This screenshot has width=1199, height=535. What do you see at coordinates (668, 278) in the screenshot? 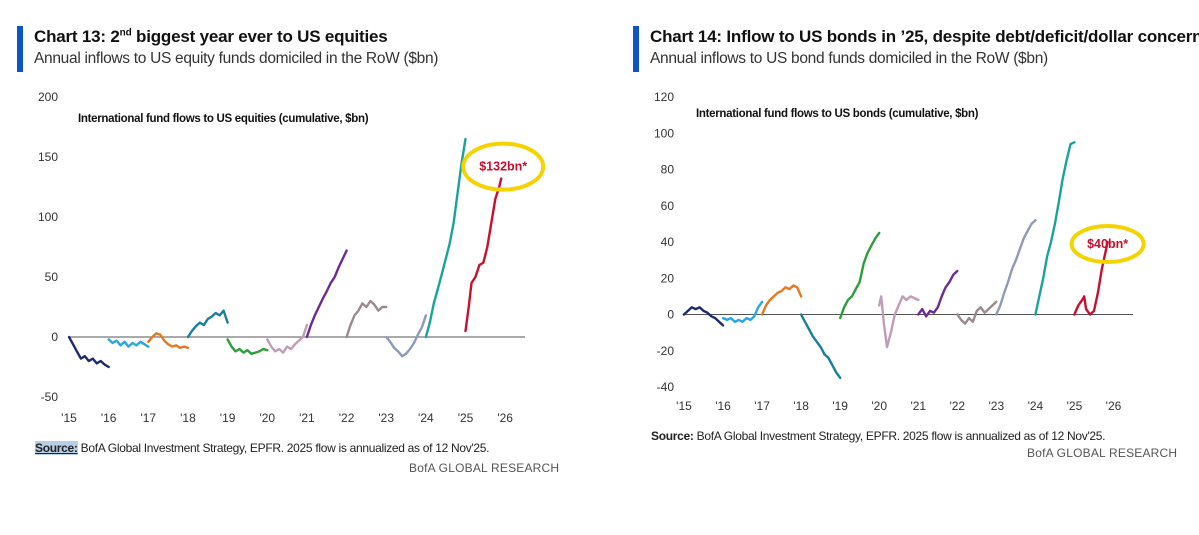
I see `y-tick-label: 20` at bounding box center [668, 278].